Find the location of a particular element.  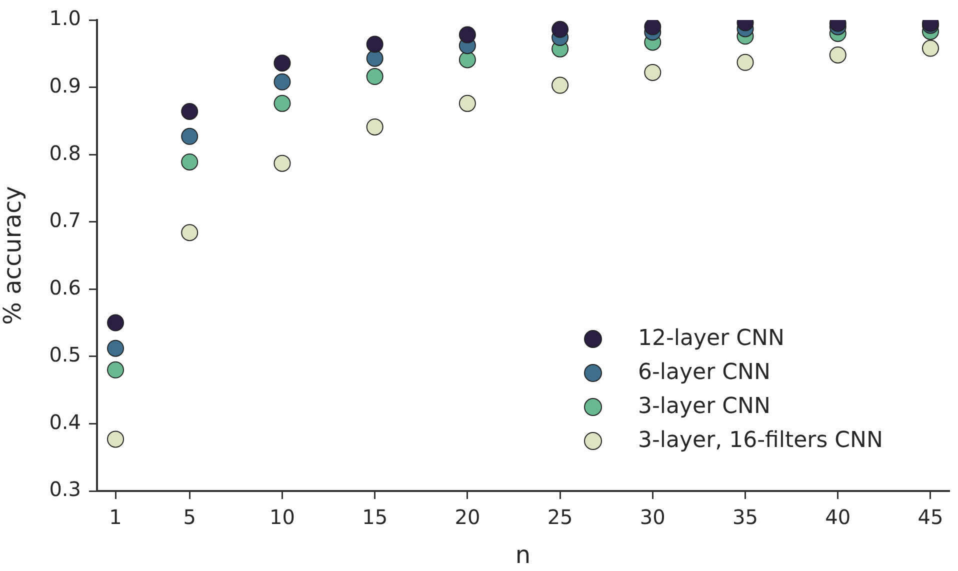

x-tick-label: 40 is located at coordinates (838, 517).